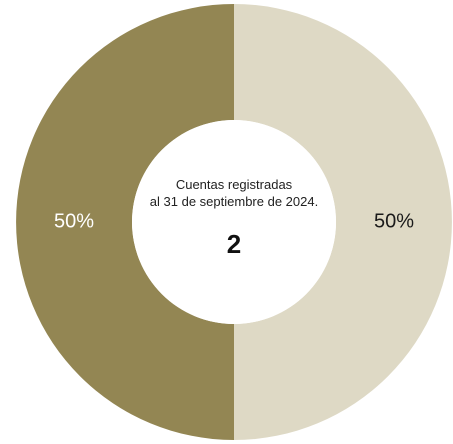 This screenshot has height=444, width=453. Describe the element at coordinates (74, 221) in the screenshot. I see `slice-label-2: 50%` at that location.